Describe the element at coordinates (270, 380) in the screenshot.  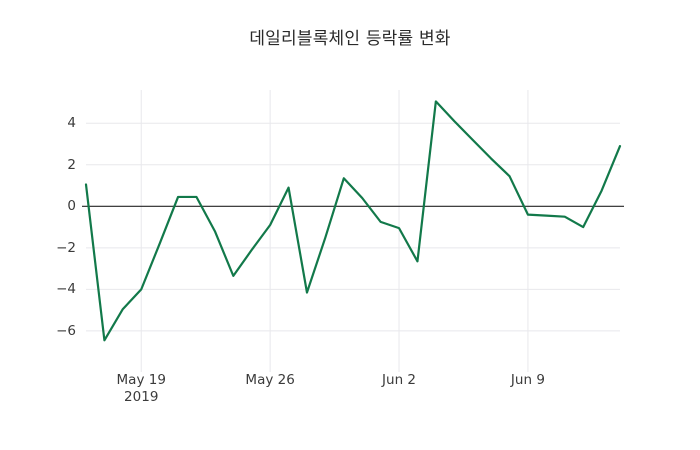
I see `x-axis-tick-label: May 26` at that location.